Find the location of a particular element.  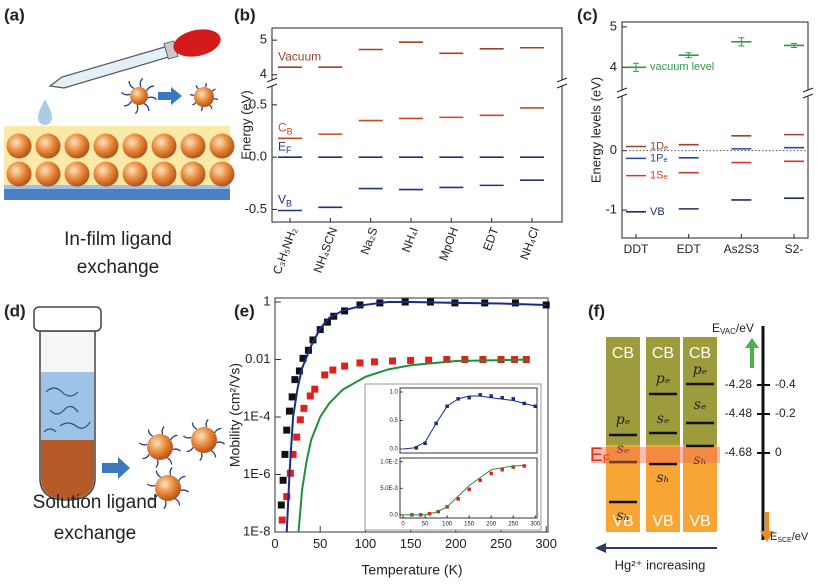

state-label: pₑ is located at coordinates (700, 370).